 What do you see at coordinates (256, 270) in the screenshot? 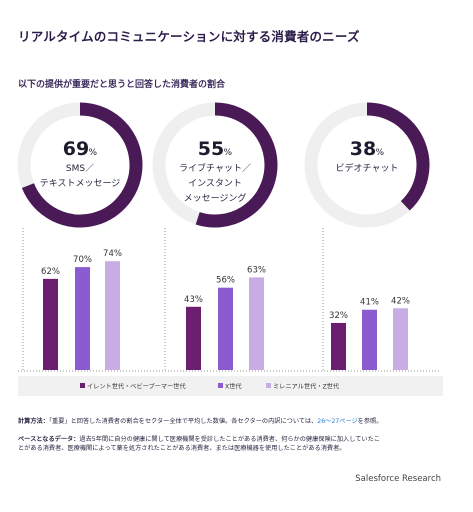
I see `bar-value-label: 63%` at bounding box center [256, 270].